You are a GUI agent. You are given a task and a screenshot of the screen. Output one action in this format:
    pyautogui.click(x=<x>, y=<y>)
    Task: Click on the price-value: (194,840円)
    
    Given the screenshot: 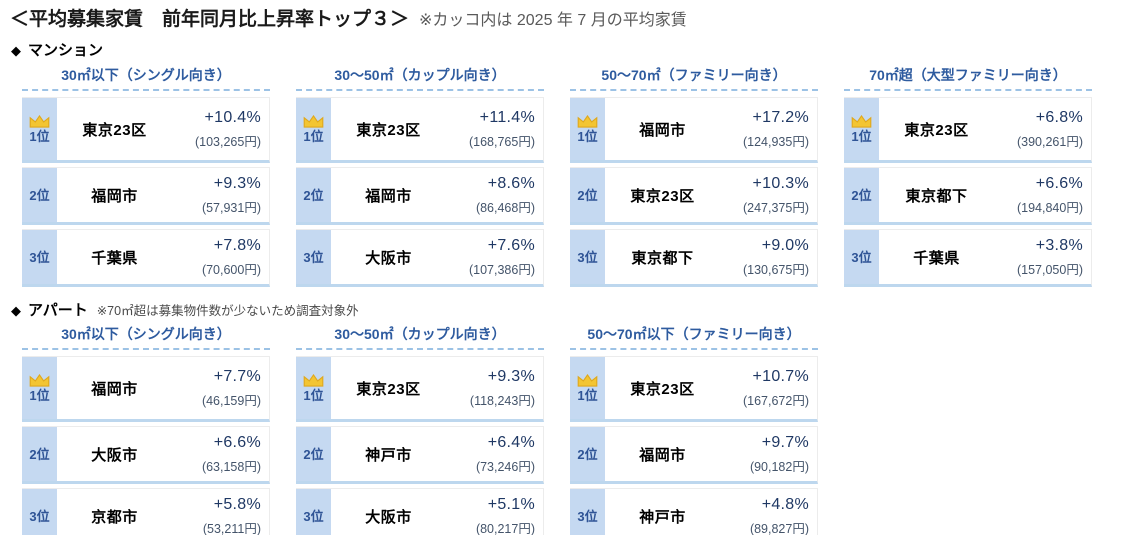 What is the action you would take?
    pyautogui.click(x=1049, y=207)
    